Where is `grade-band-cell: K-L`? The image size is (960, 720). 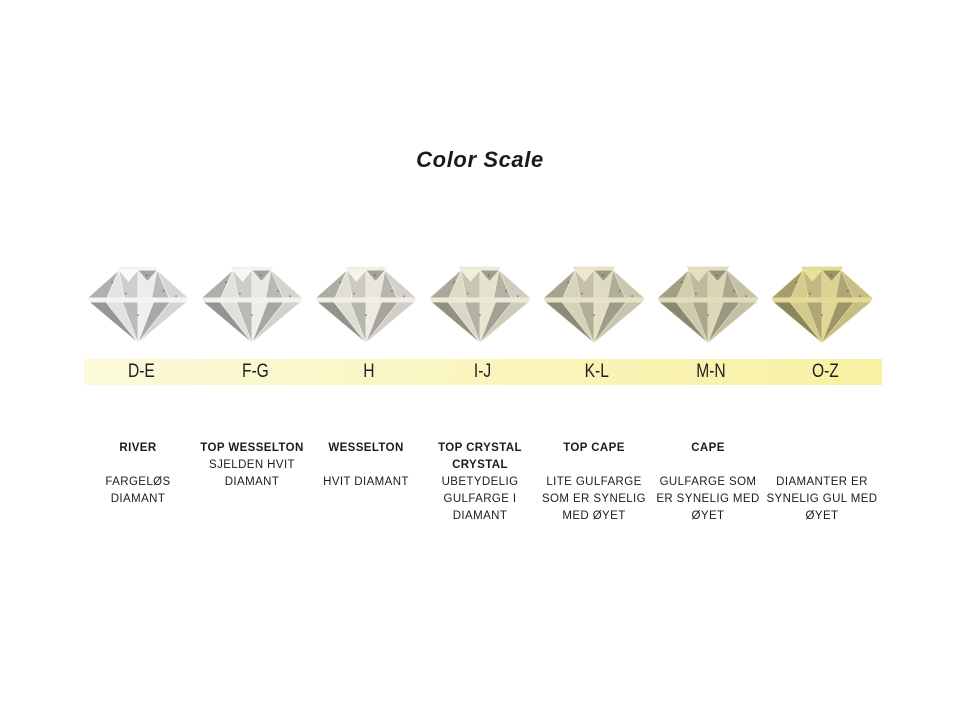
grade-band-cell: K-L is located at coordinates (597, 372).